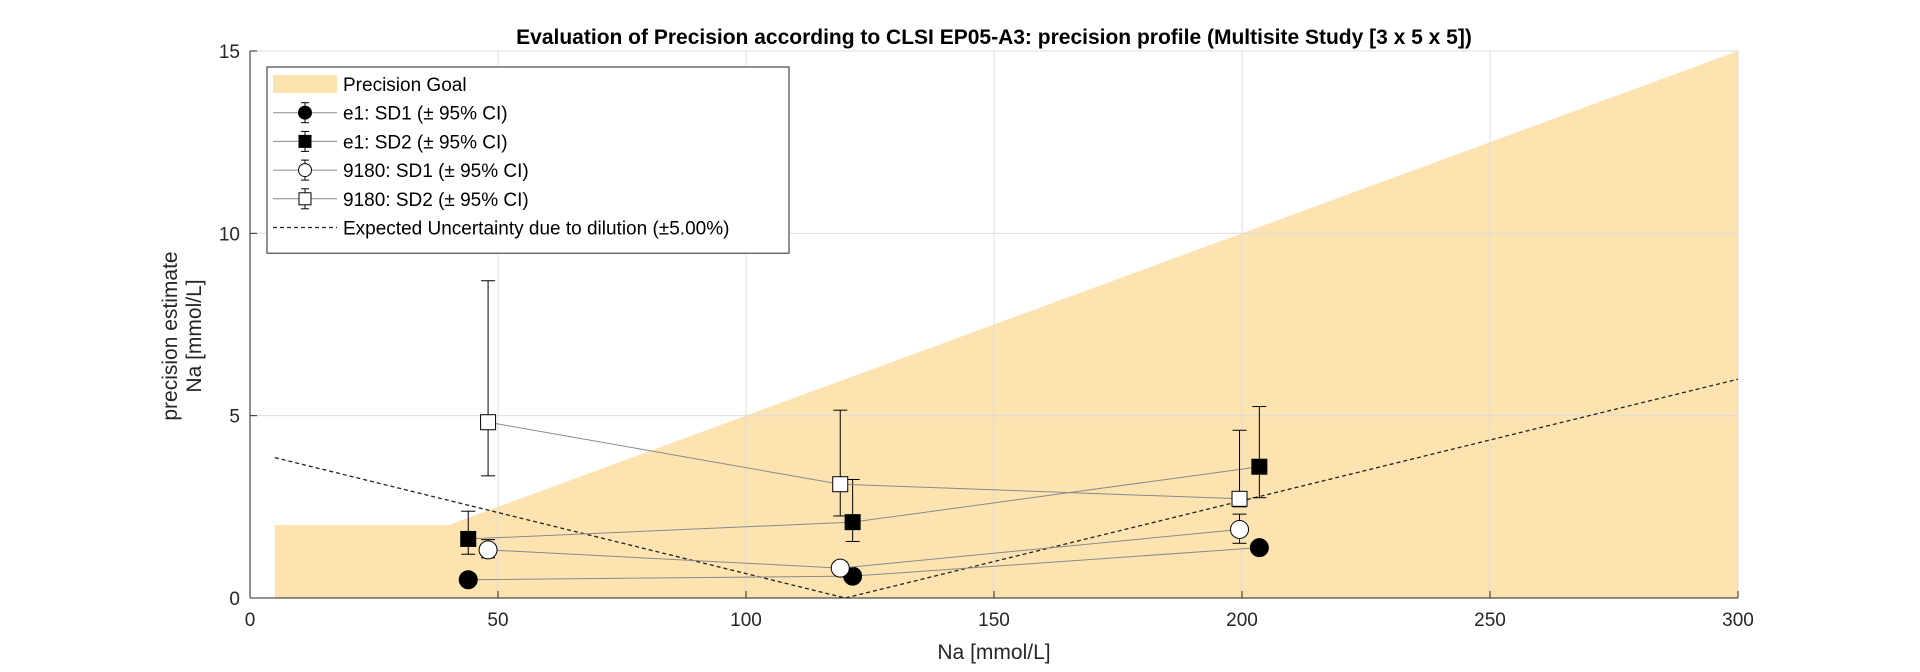 This screenshot has height=672, width=1920. I want to click on y-axis-label-line-2: Na [mmol/L], so click(194, 335).